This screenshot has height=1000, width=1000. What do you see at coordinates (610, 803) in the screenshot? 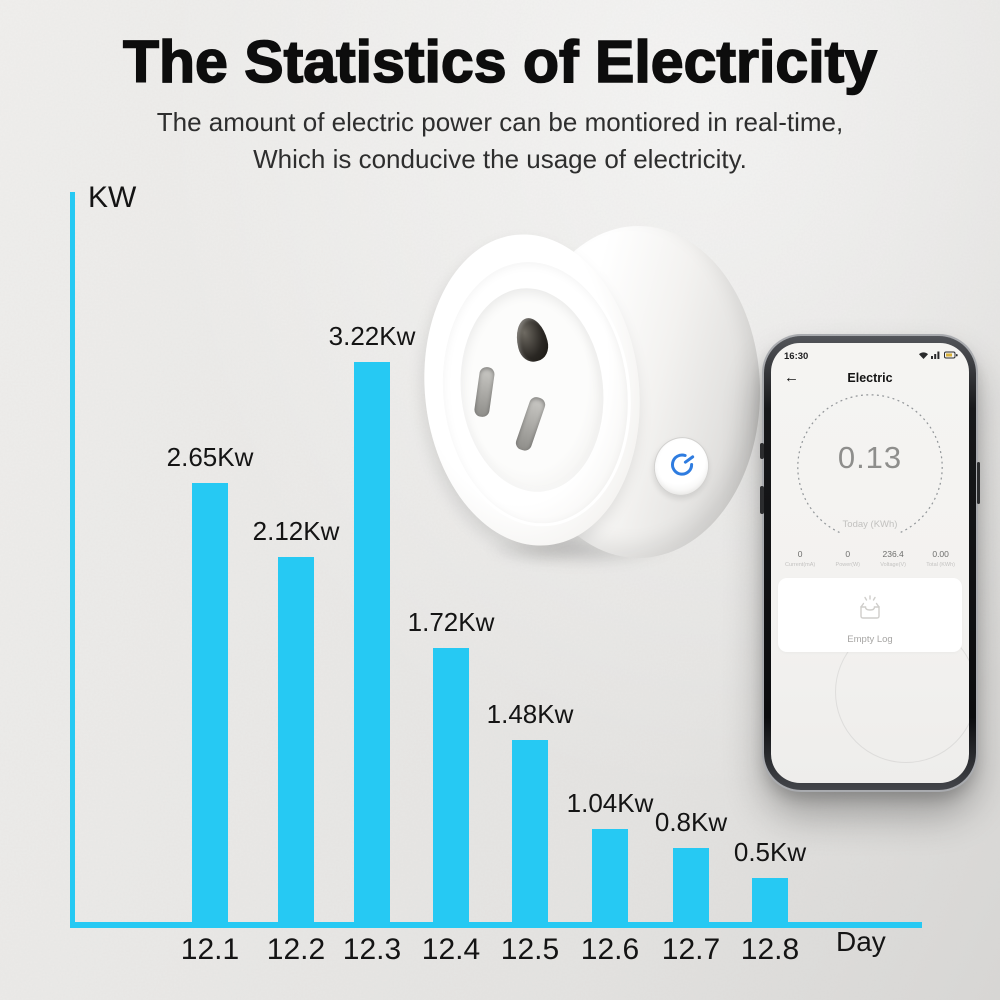
I see `bar-value-label: 1.04Kw` at bounding box center [610, 803].